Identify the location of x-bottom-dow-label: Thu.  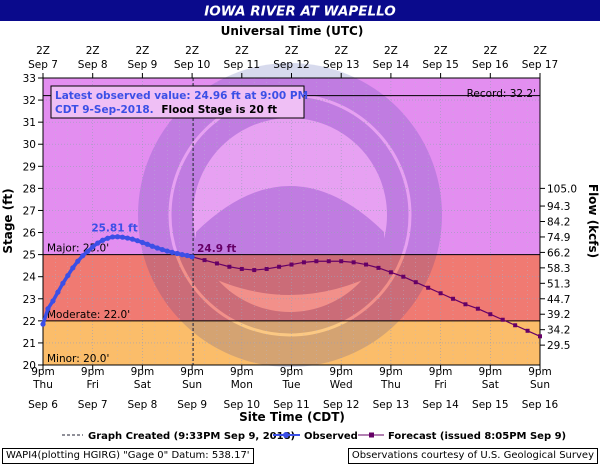
(390, 385).